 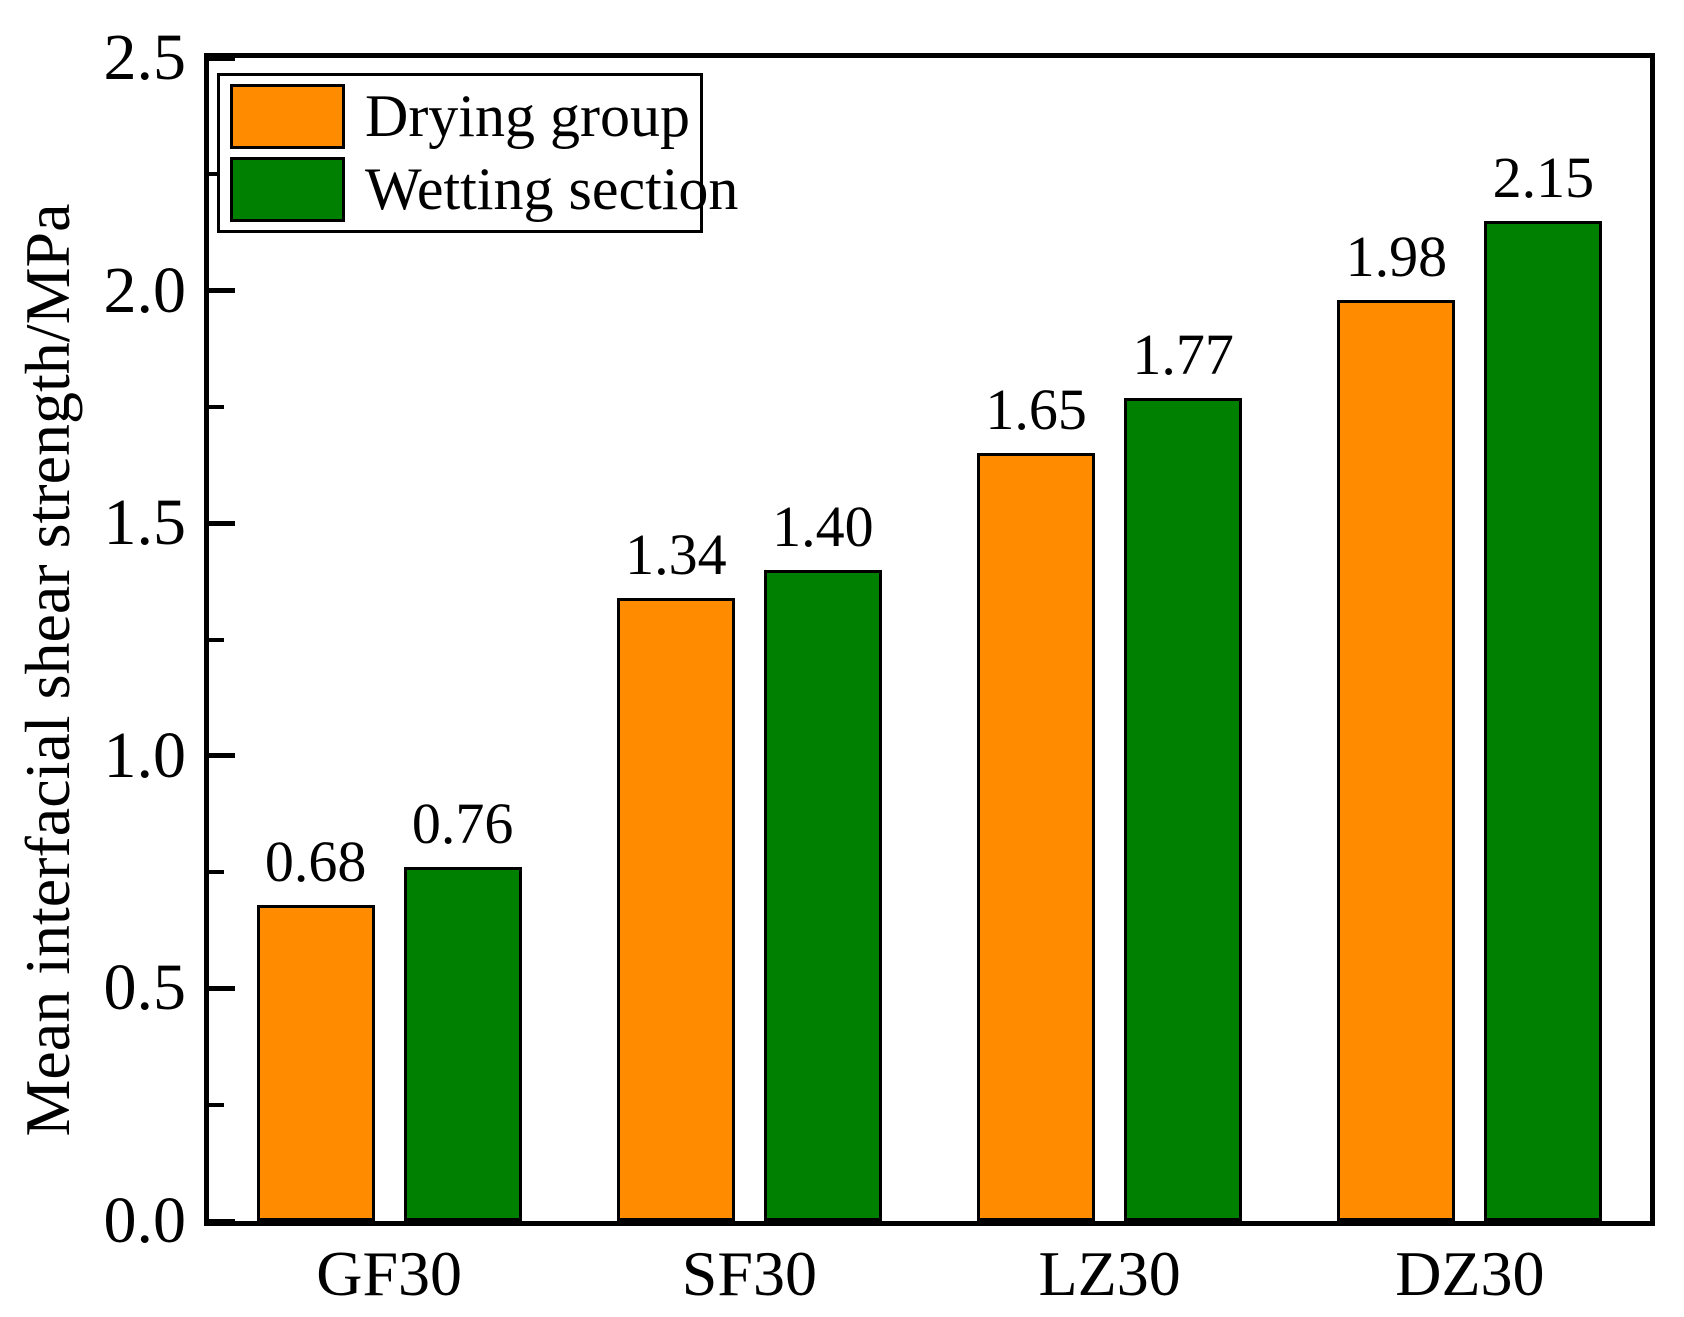 I want to click on bar-value-label: 1.77, so click(x=1183, y=354).